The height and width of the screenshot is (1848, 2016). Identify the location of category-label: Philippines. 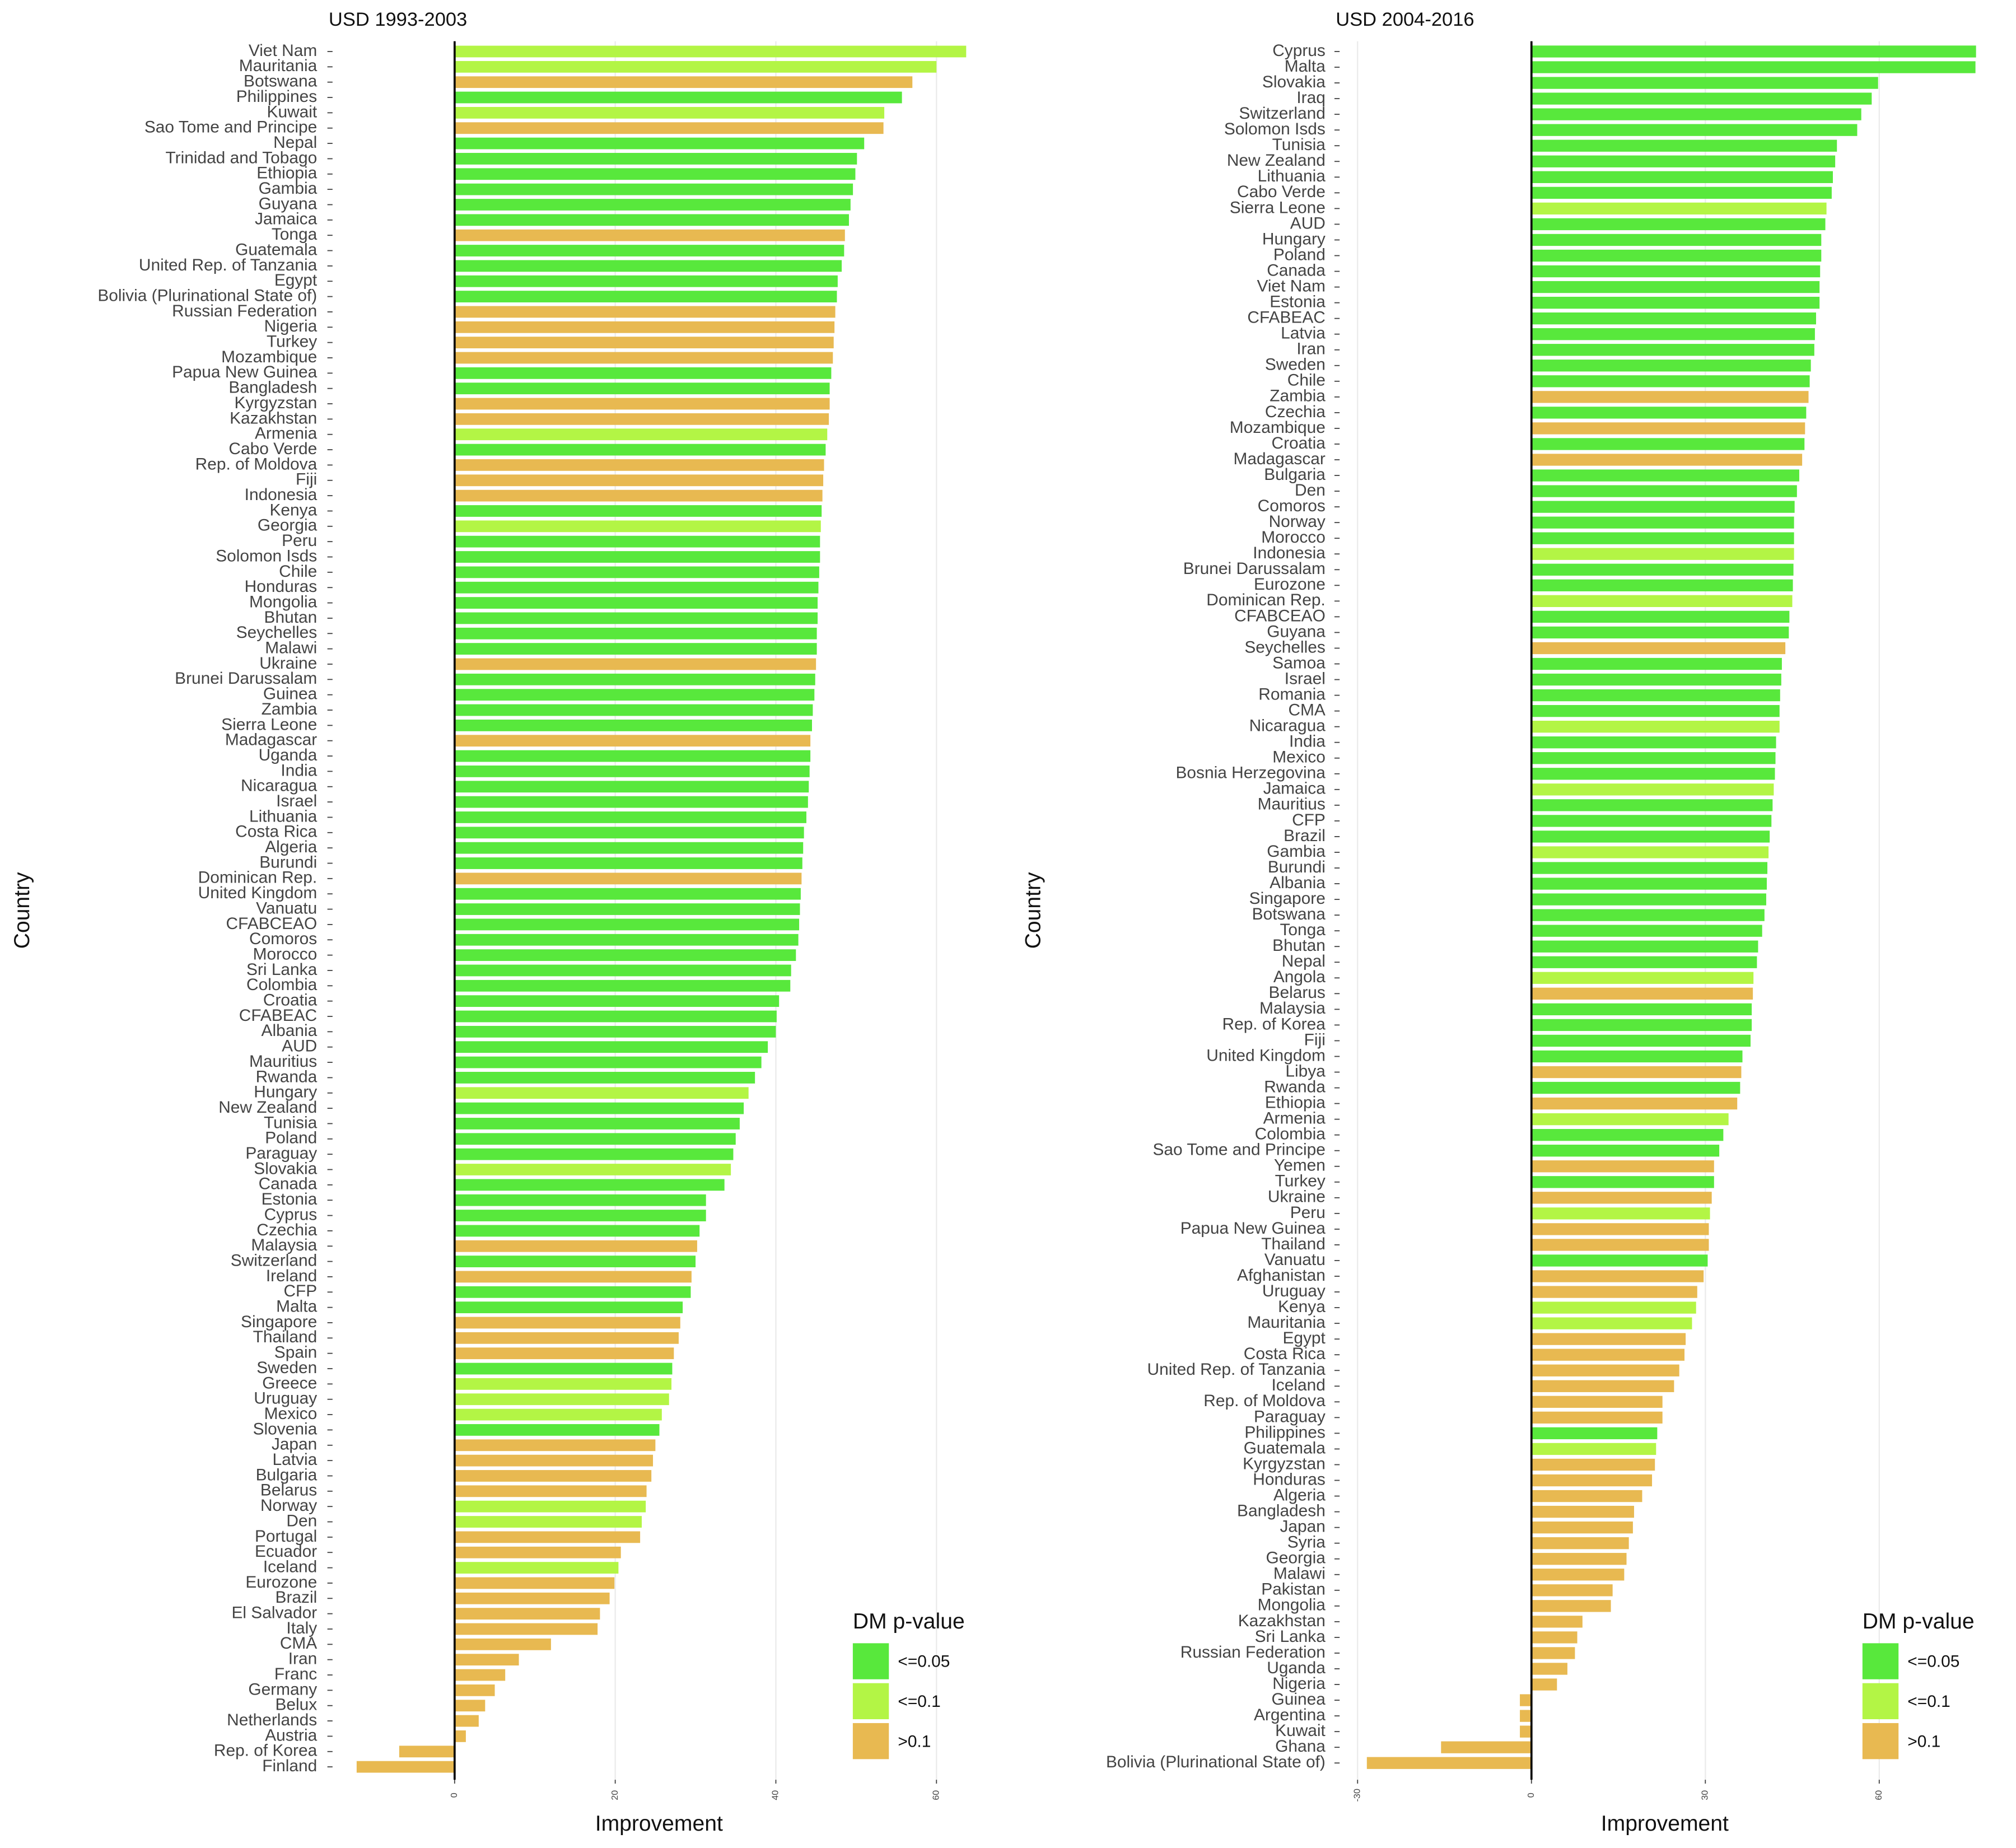
(277, 97).